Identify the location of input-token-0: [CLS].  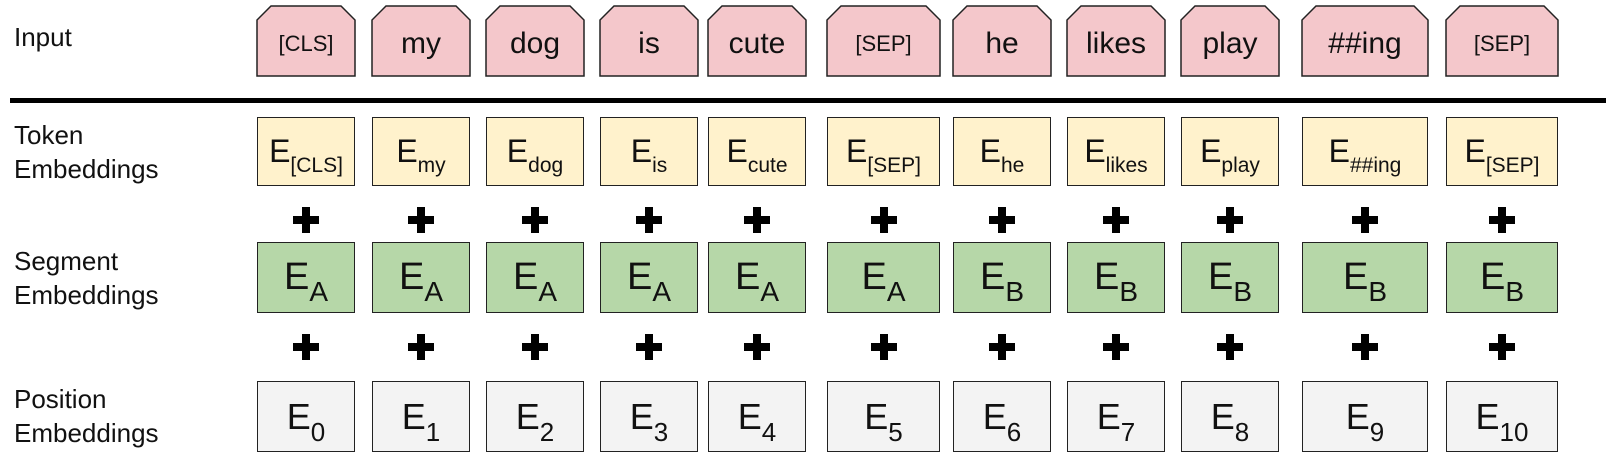
(306, 41).